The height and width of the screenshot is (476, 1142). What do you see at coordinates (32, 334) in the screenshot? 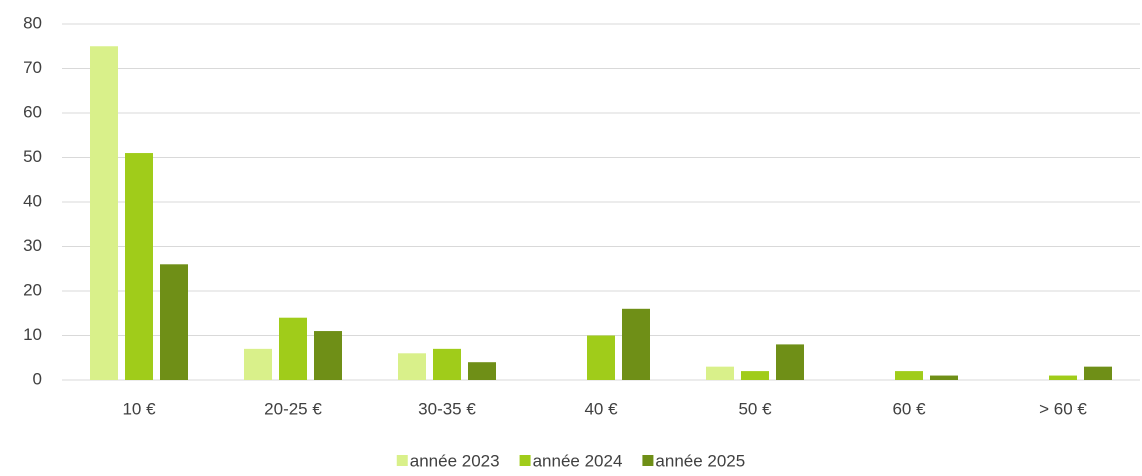
I see `y-tick-label: 10` at bounding box center [32, 334].